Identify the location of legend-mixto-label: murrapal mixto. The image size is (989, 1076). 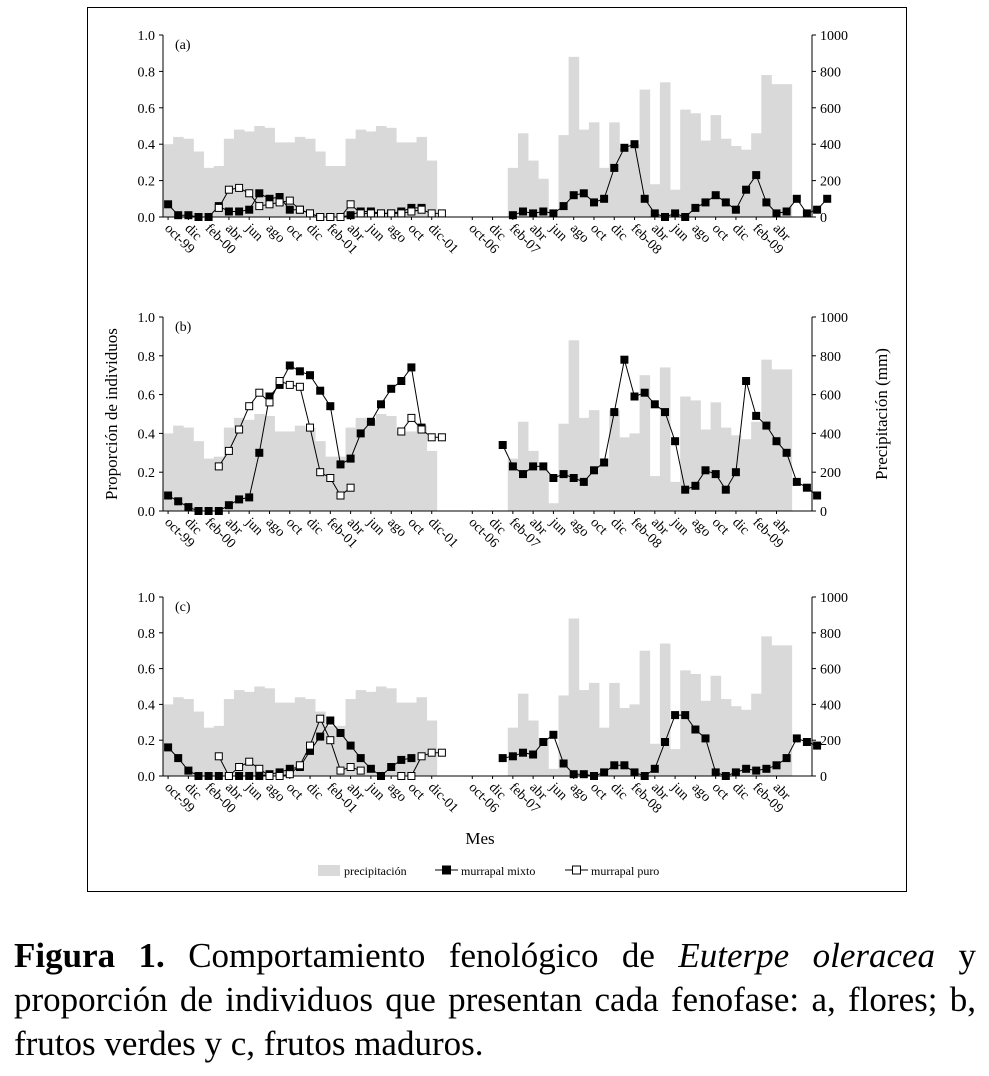
(498, 871).